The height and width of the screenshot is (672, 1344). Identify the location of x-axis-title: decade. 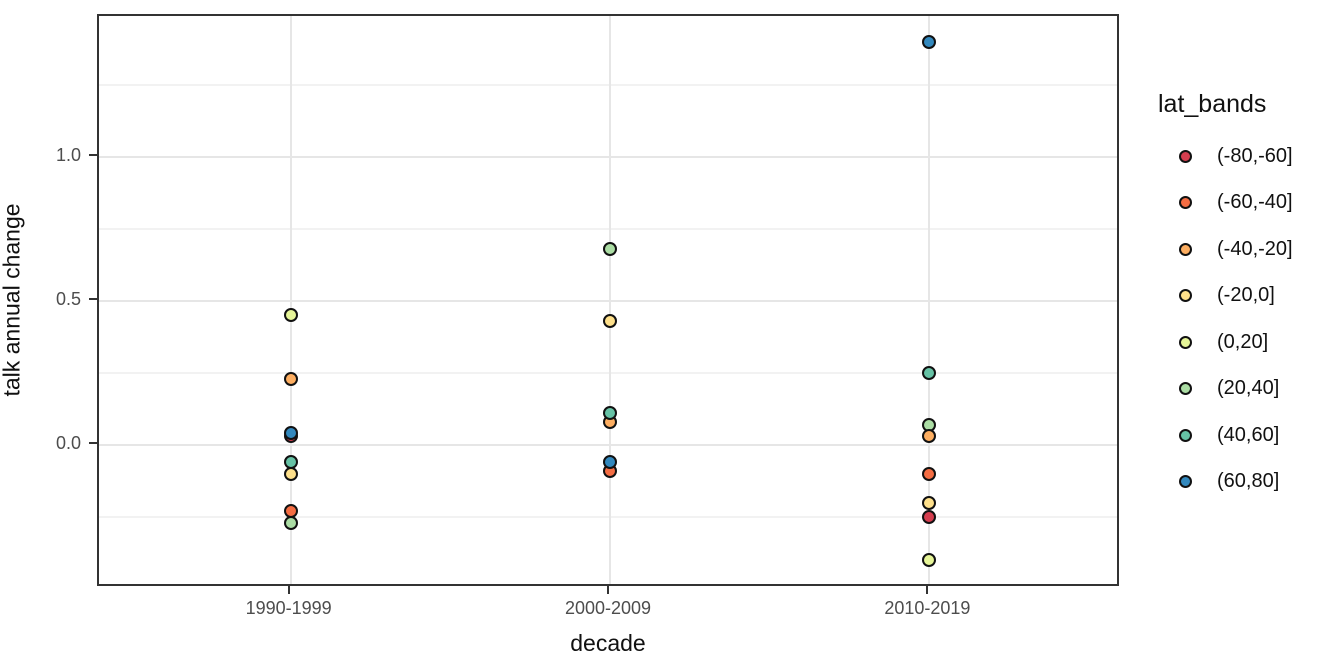
(608, 643).